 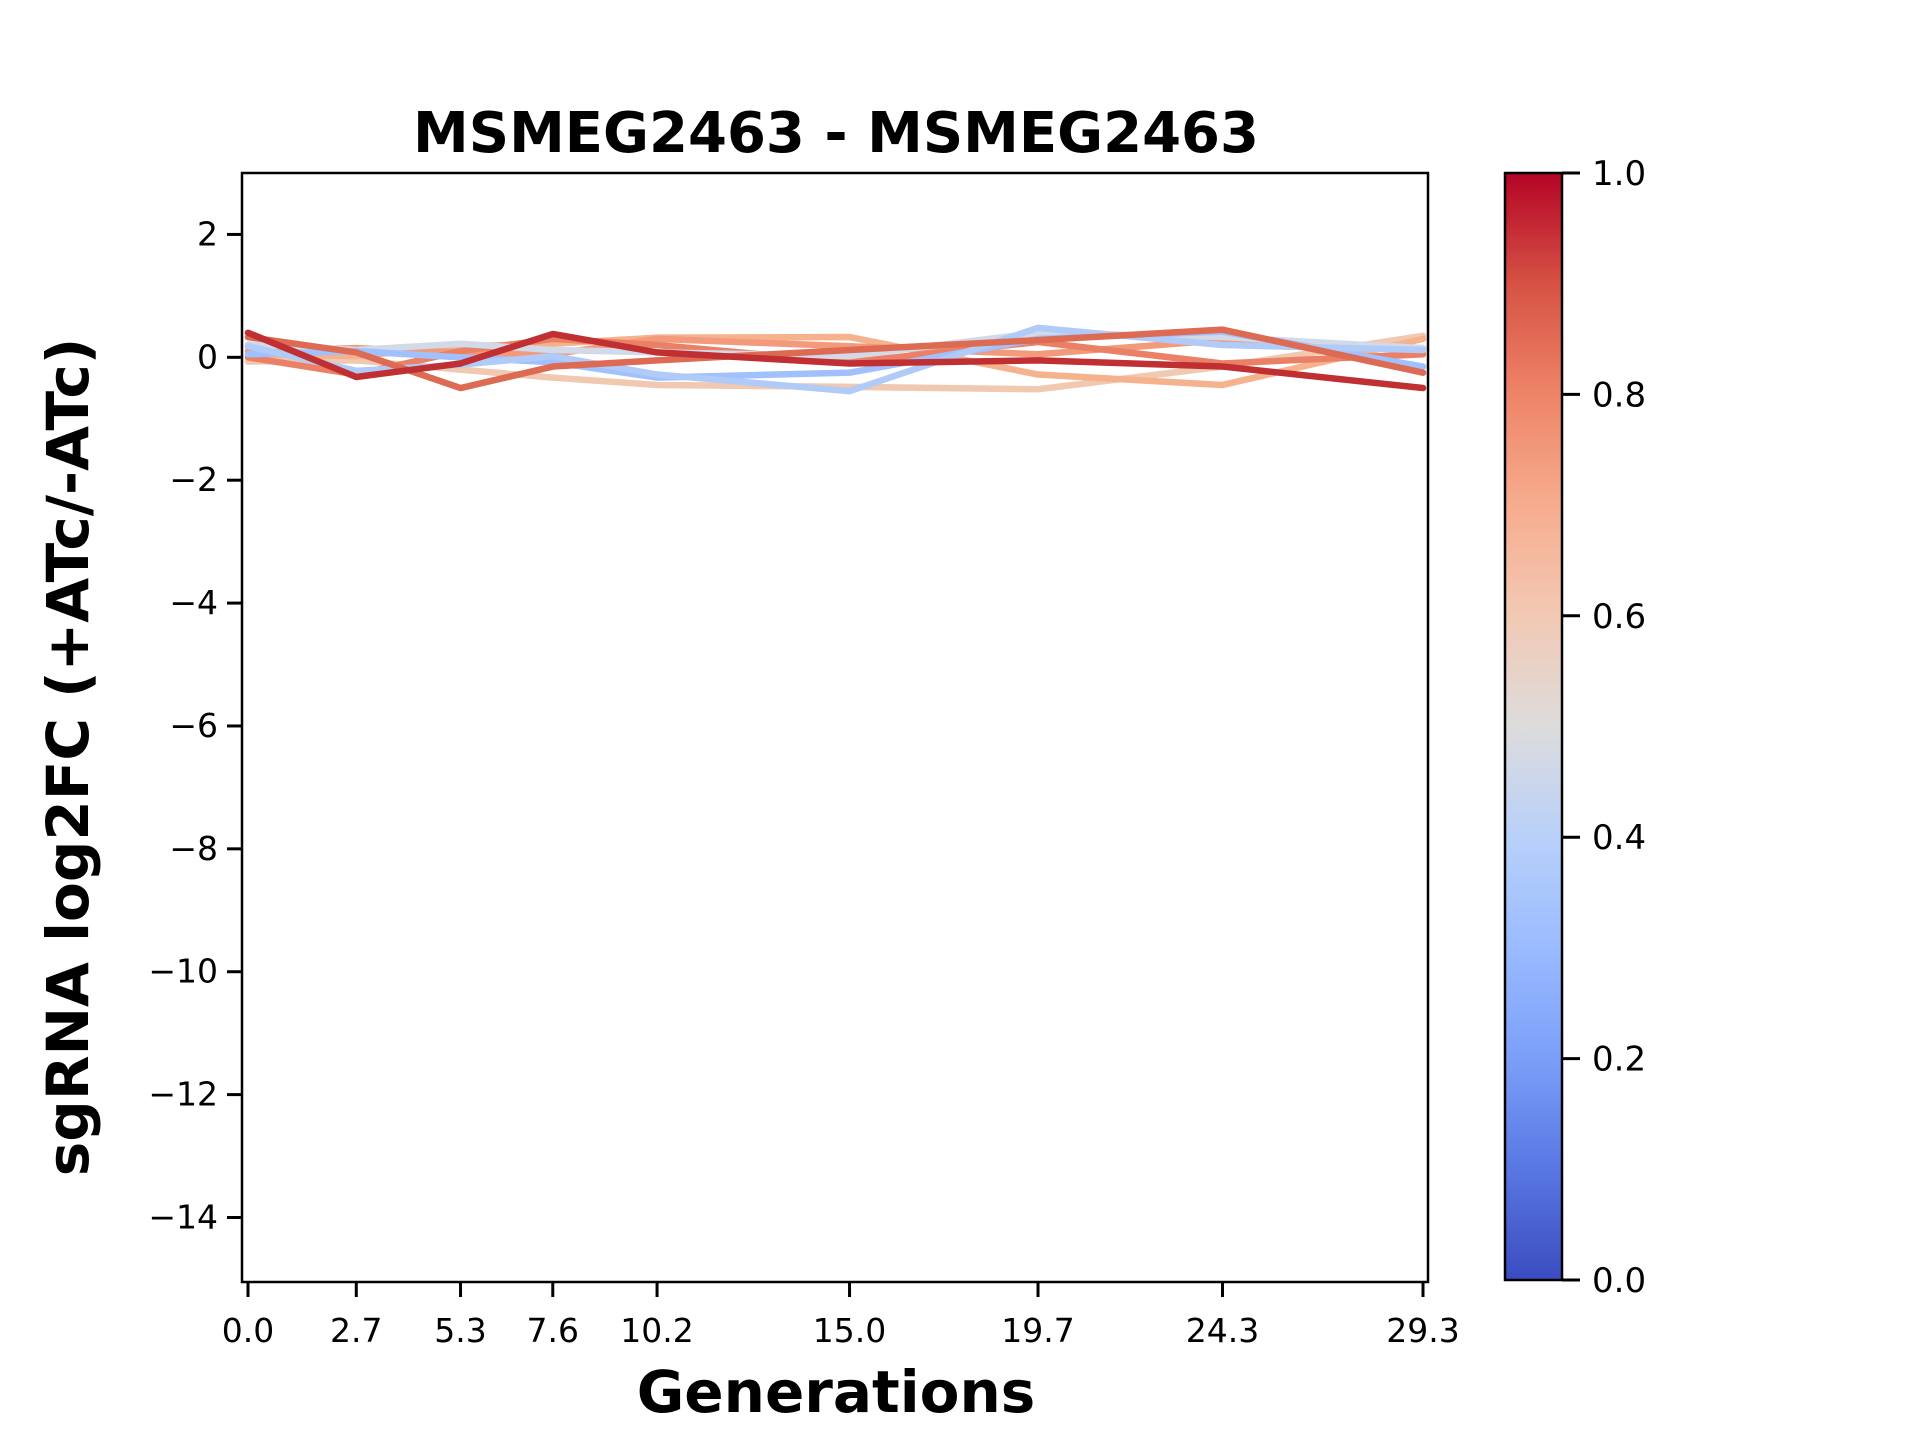 What do you see at coordinates (248, 1330) in the screenshot?
I see `x-tick-label: 0.0` at bounding box center [248, 1330].